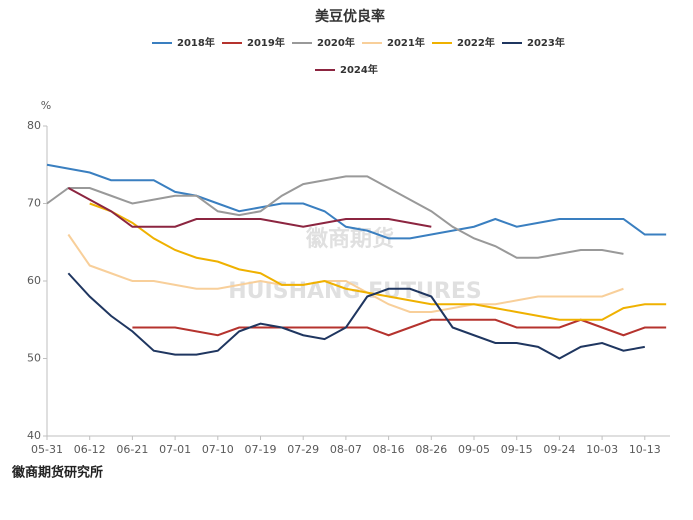  What do you see at coordinates (559, 449) in the screenshot?
I see `x-tick-label: 09-24` at bounding box center [559, 449].